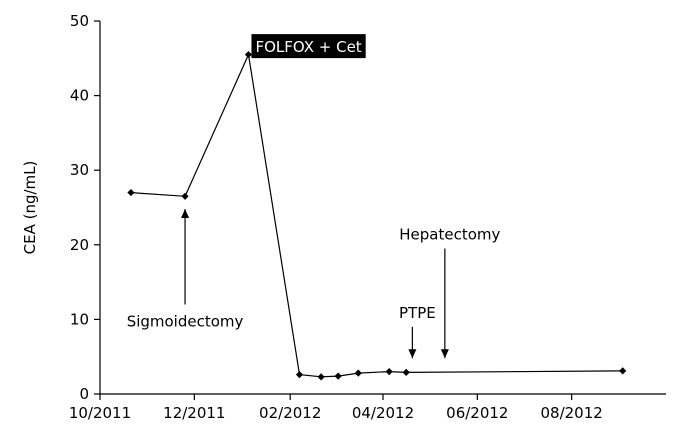  I want to click on x-tick-label: 02/2012, so click(290, 413).